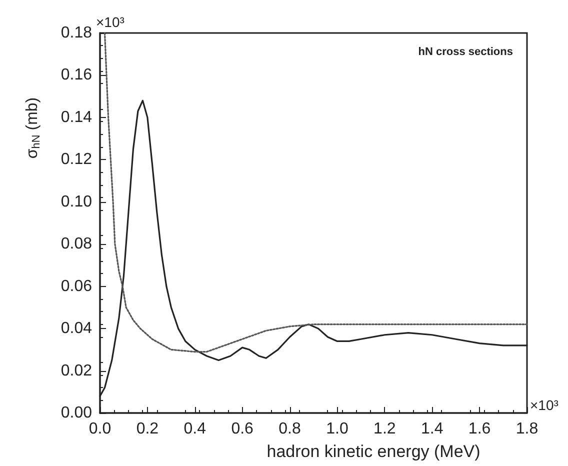 This screenshot has width=568, height=466. Describe the element at coordinates (76, 159) in the screenshot. I see `y-tick-label: 0.12` at that location.